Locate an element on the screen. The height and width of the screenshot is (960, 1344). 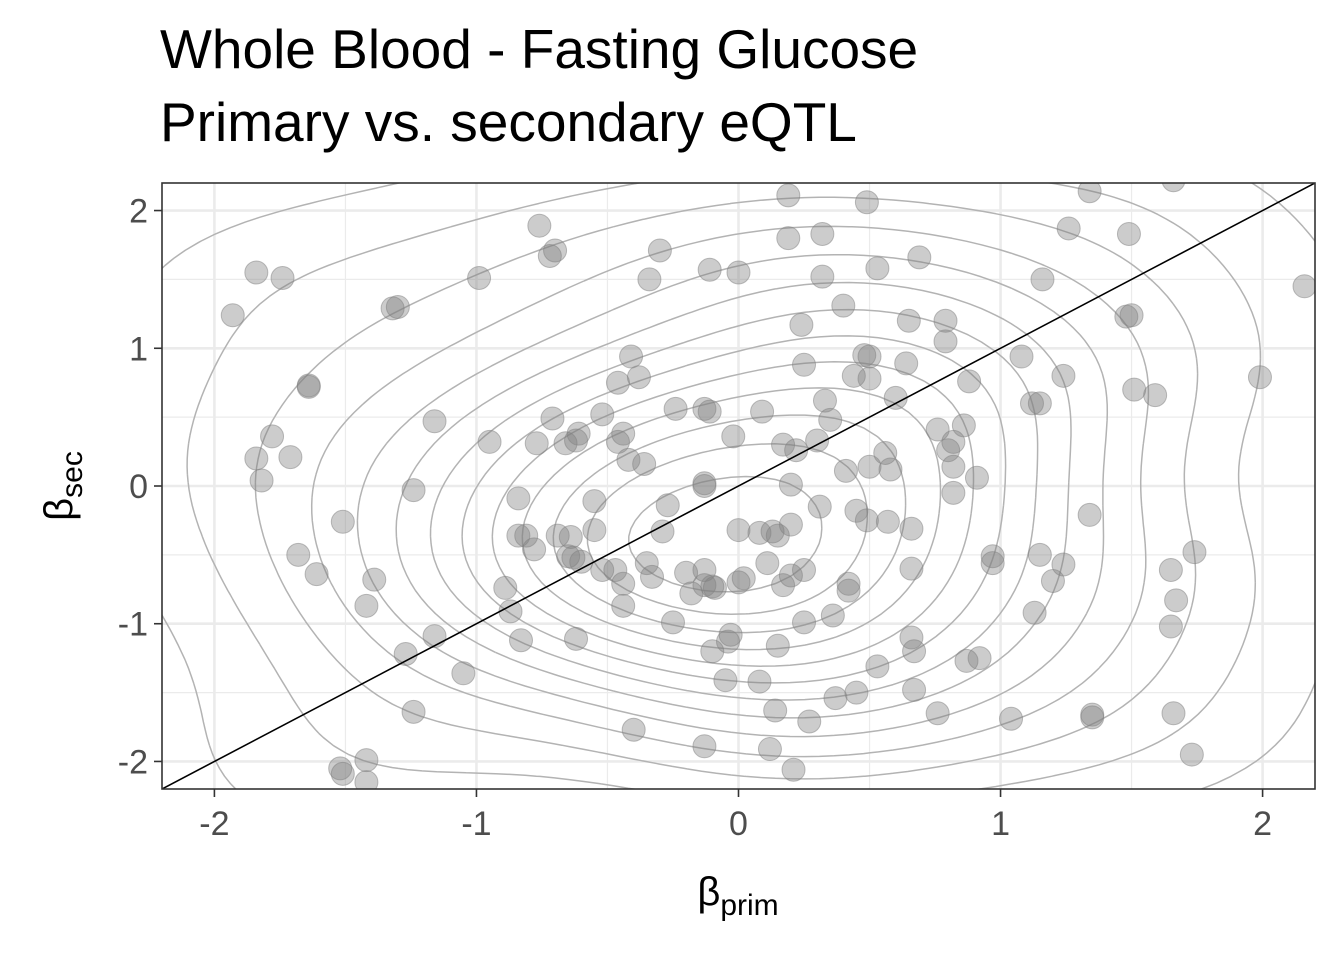
x-axis-subscript: prim is located at coordinates (749, 905).